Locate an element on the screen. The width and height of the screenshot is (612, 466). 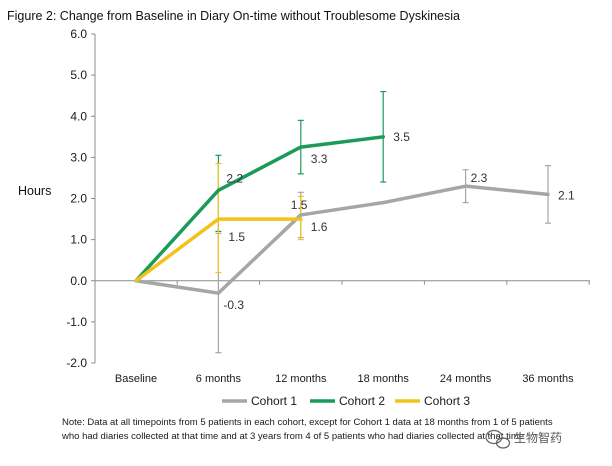
x-tick-label: 24 months is located at coordinates (466, 379).